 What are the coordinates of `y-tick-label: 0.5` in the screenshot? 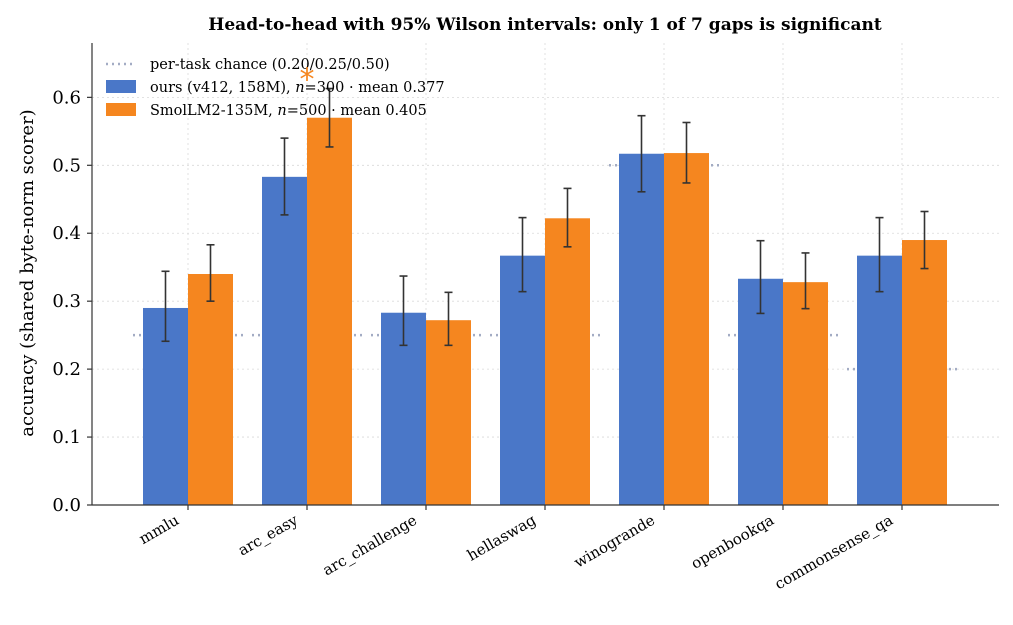 It's located at (66, 165).